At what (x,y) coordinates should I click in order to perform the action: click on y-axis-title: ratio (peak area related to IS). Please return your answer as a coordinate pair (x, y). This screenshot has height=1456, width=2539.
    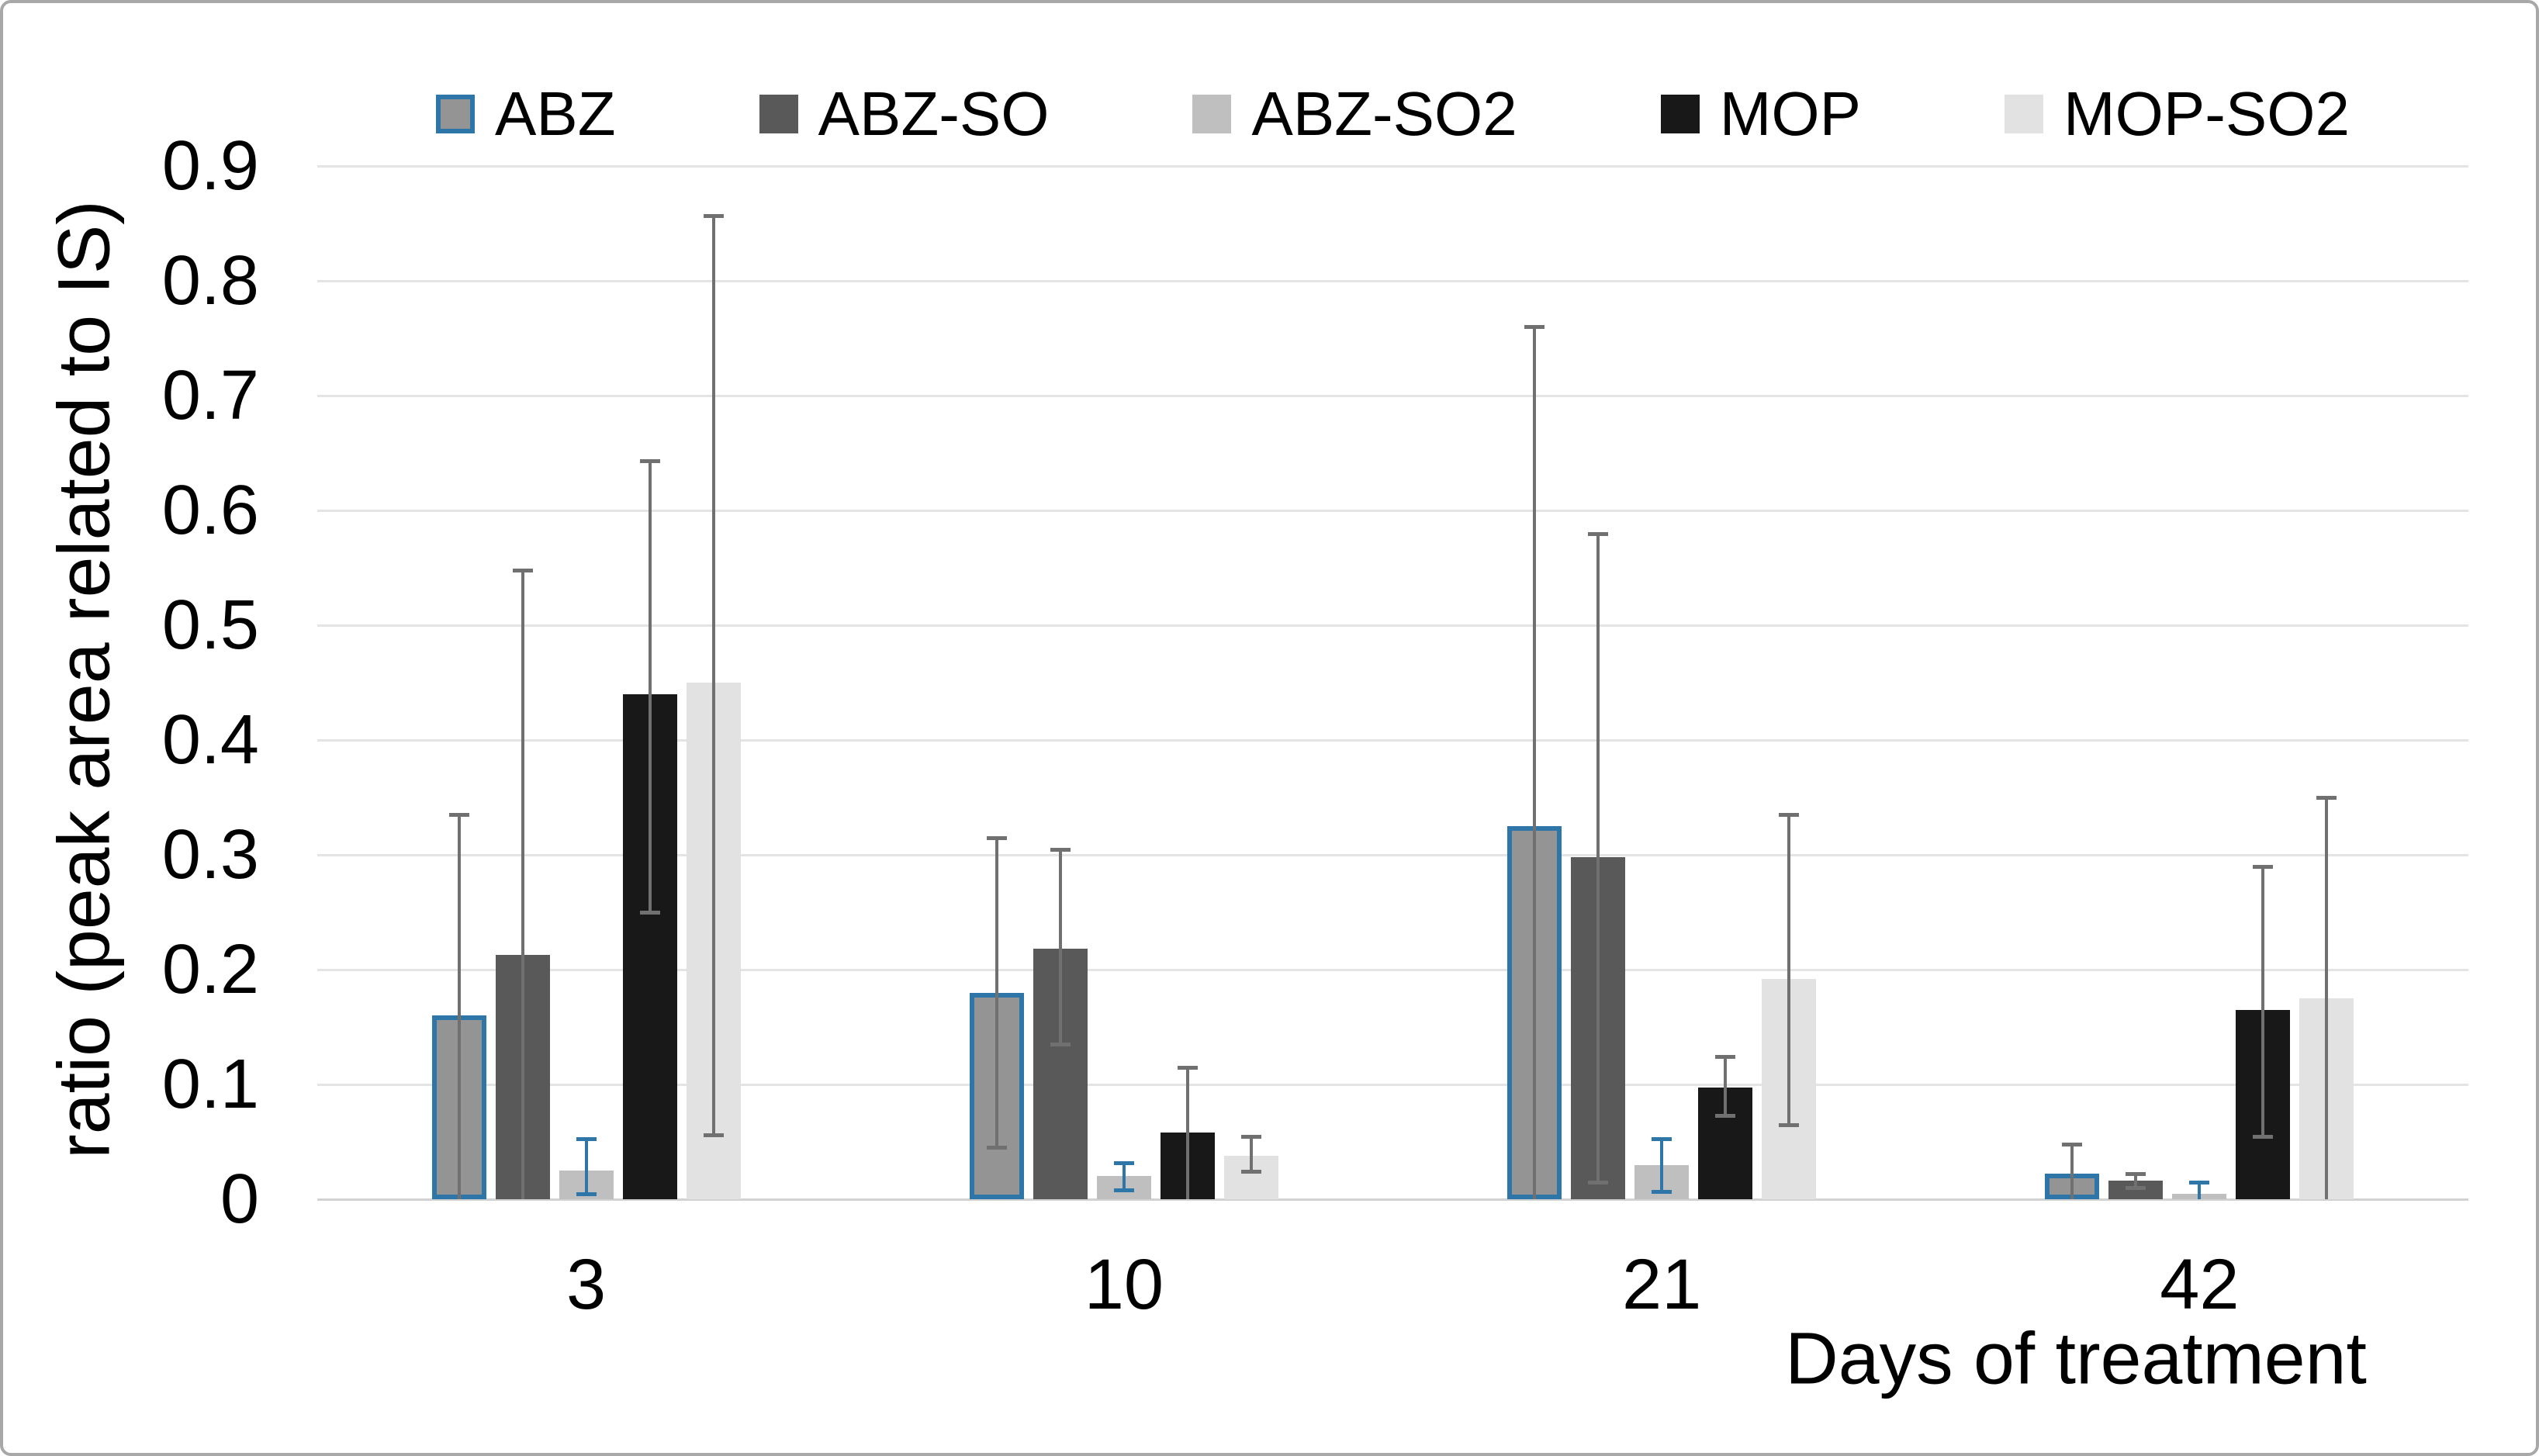
    Looking at the image, I should click on (84, 679).